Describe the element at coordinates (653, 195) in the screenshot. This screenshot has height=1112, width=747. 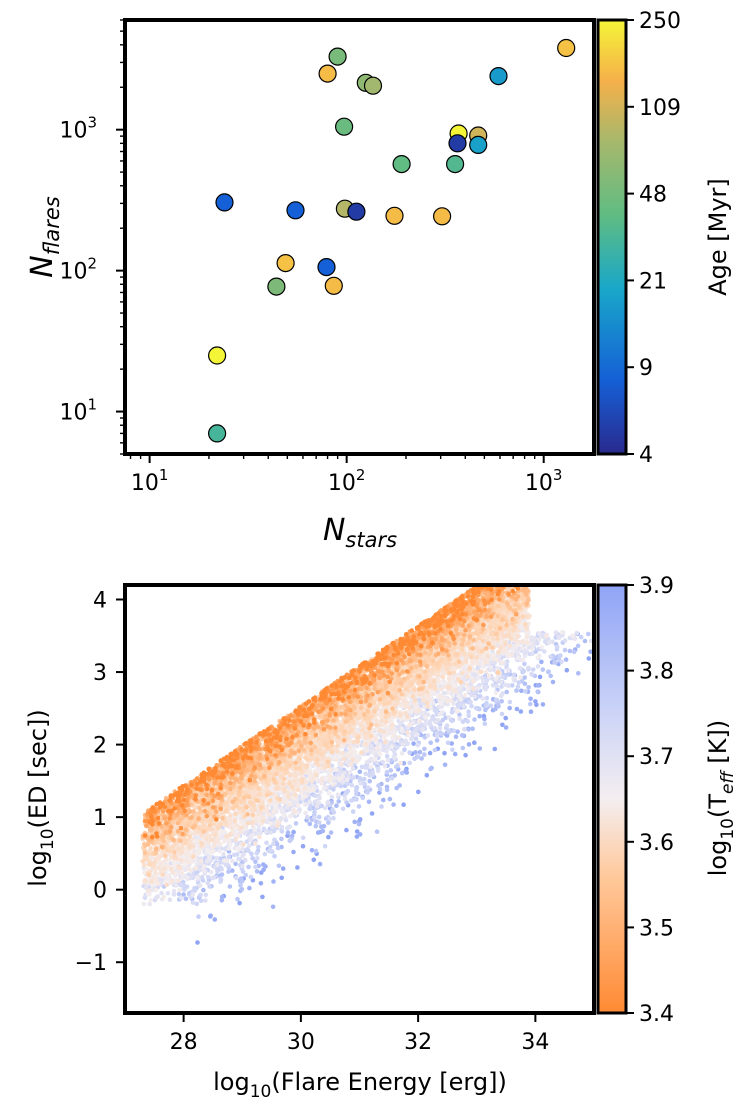
I see `age-colorbar-tick-label: 48` at that location.